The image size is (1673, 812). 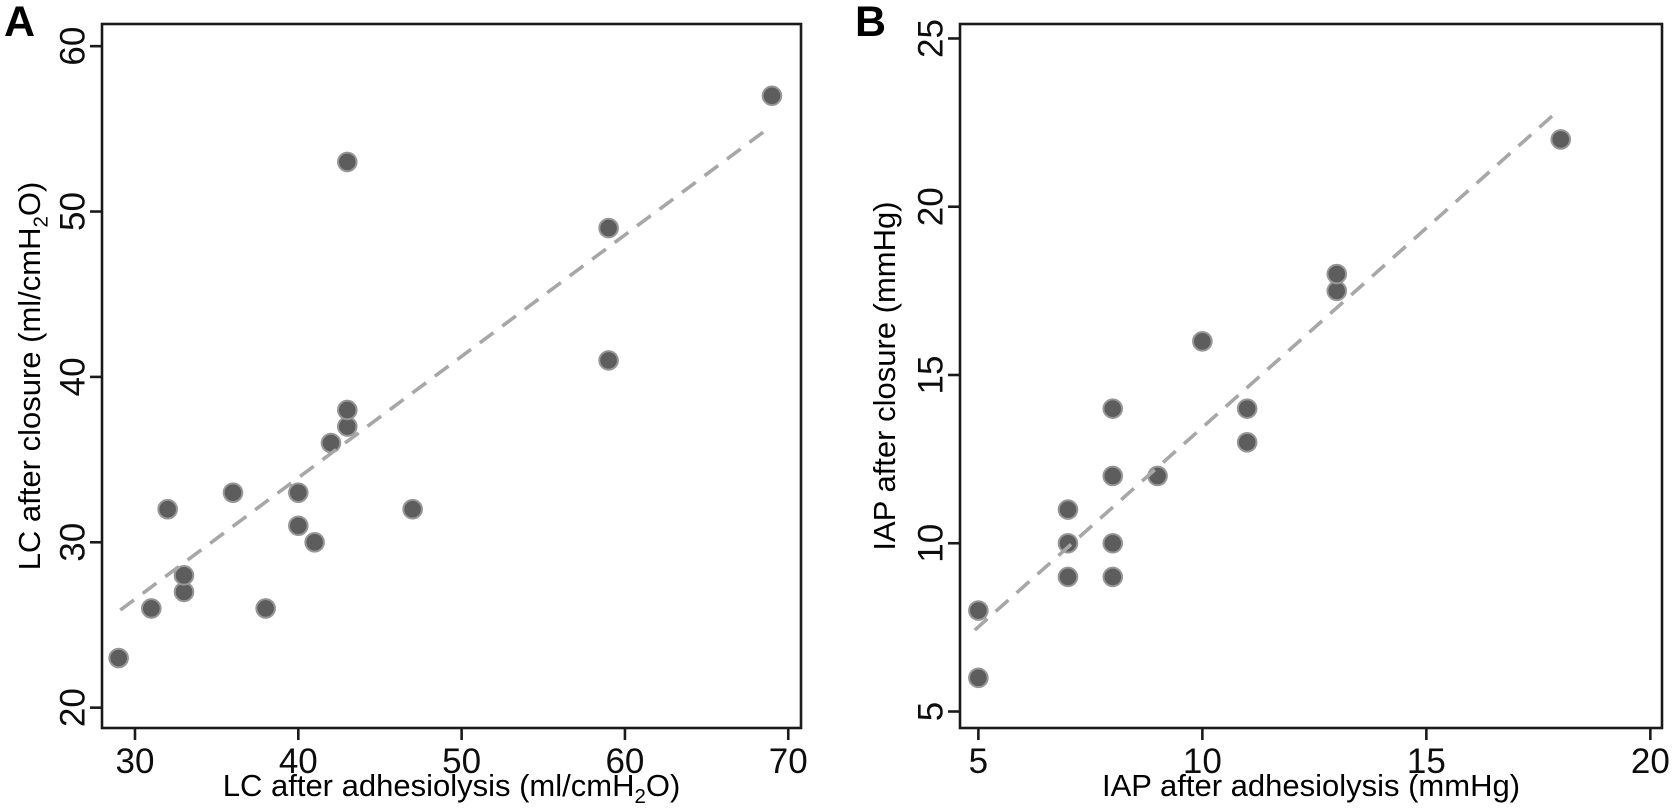 I want to click on panel-b-y-tick-label: 10, so click(x=931, y=543).